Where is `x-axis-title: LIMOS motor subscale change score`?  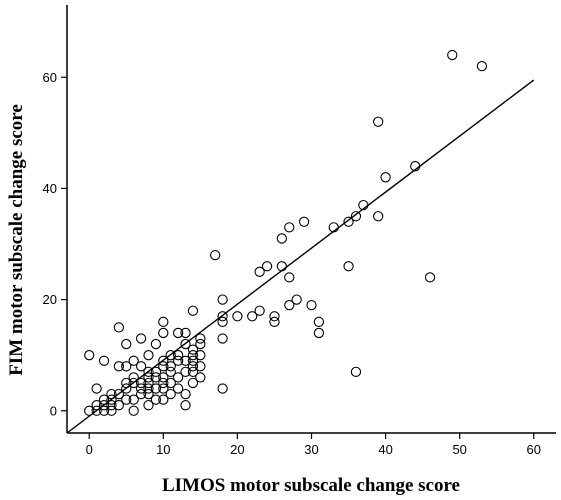 x-axis-title: LIMOS motor subscale change score is located at coordinates (311, 485).